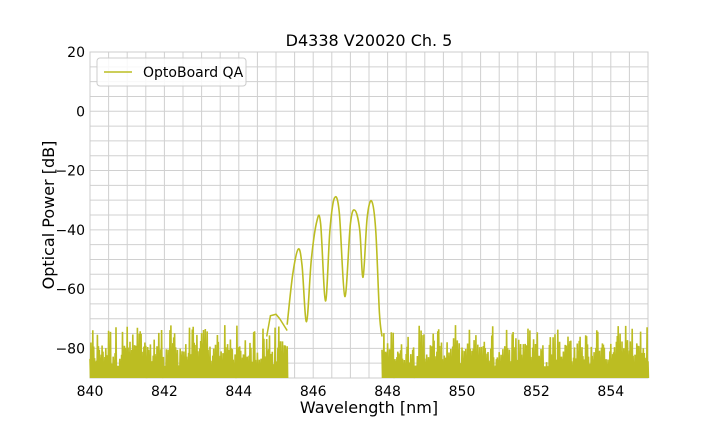 The image size is (720, 436). Describe the element at coordinates (193, 73) in the screenshot. I see `legend-entry-label: OptoBoard QA` at that location.